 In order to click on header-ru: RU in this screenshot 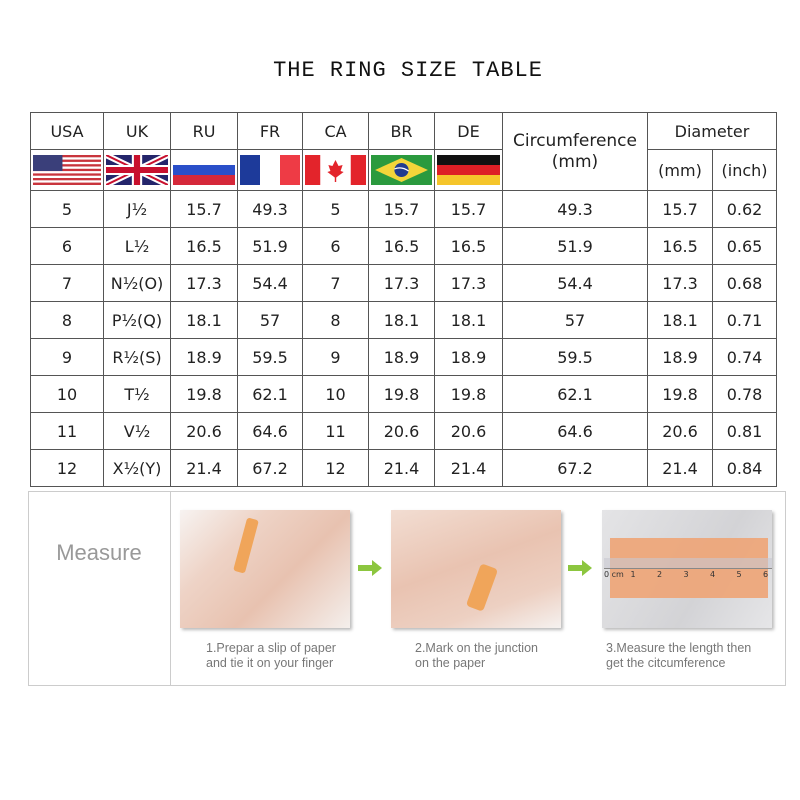, I will do `click(204, 131)`.